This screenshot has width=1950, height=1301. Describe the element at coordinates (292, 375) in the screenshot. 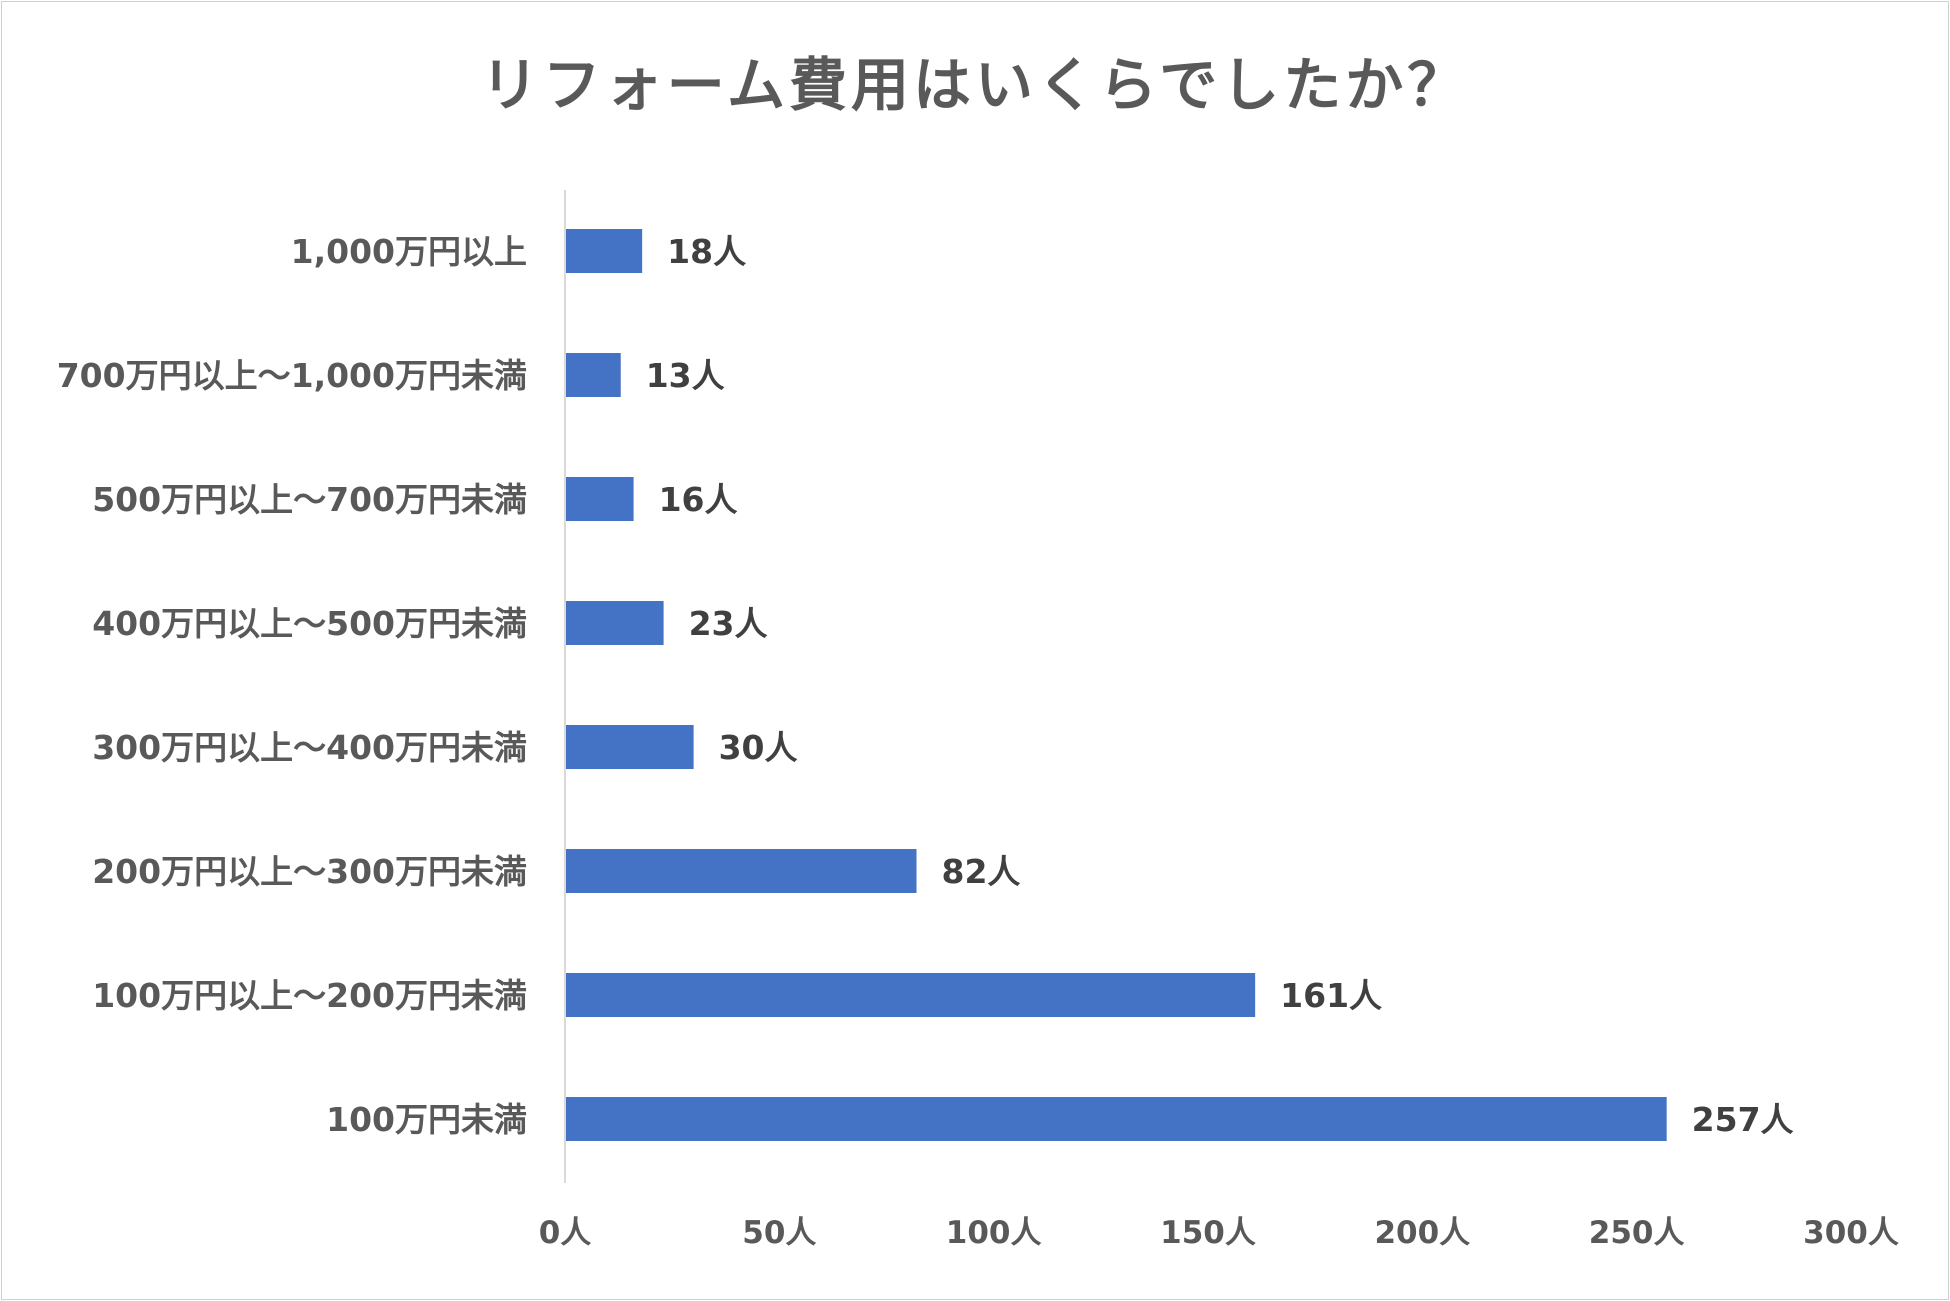

I see `category-label: 700万円以上～1,000万円未満` at that location.